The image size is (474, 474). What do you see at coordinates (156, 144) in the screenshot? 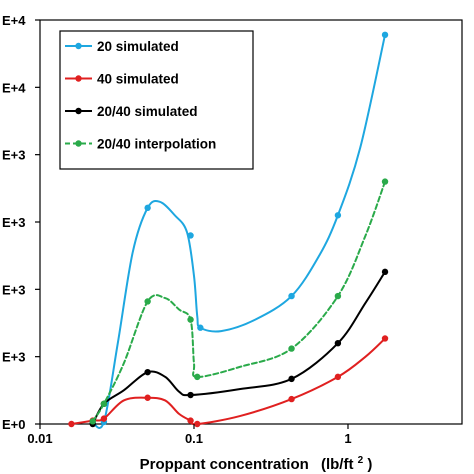
I see `legend-label: 20/40 interpolation` at bounding box center [156, 144].